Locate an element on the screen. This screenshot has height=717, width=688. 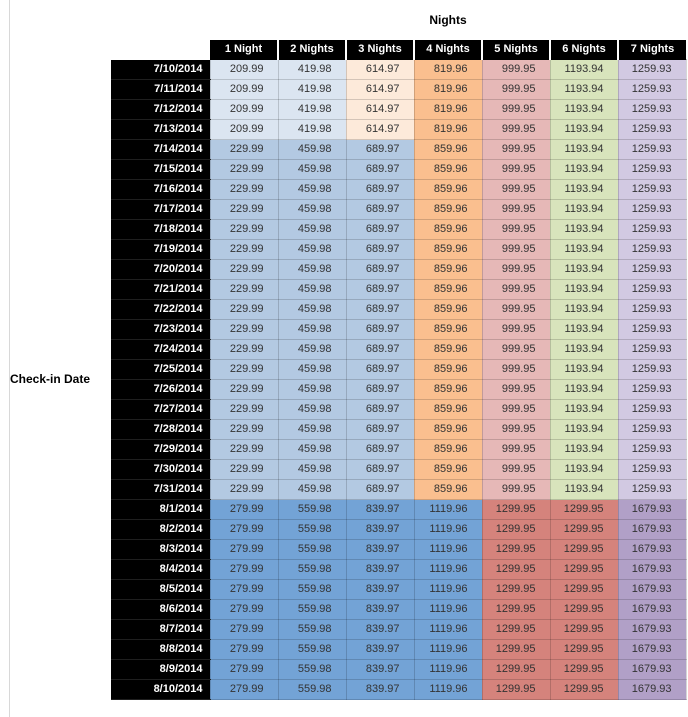
price-cell: 1679.93 is located at coordinates (652, 649).